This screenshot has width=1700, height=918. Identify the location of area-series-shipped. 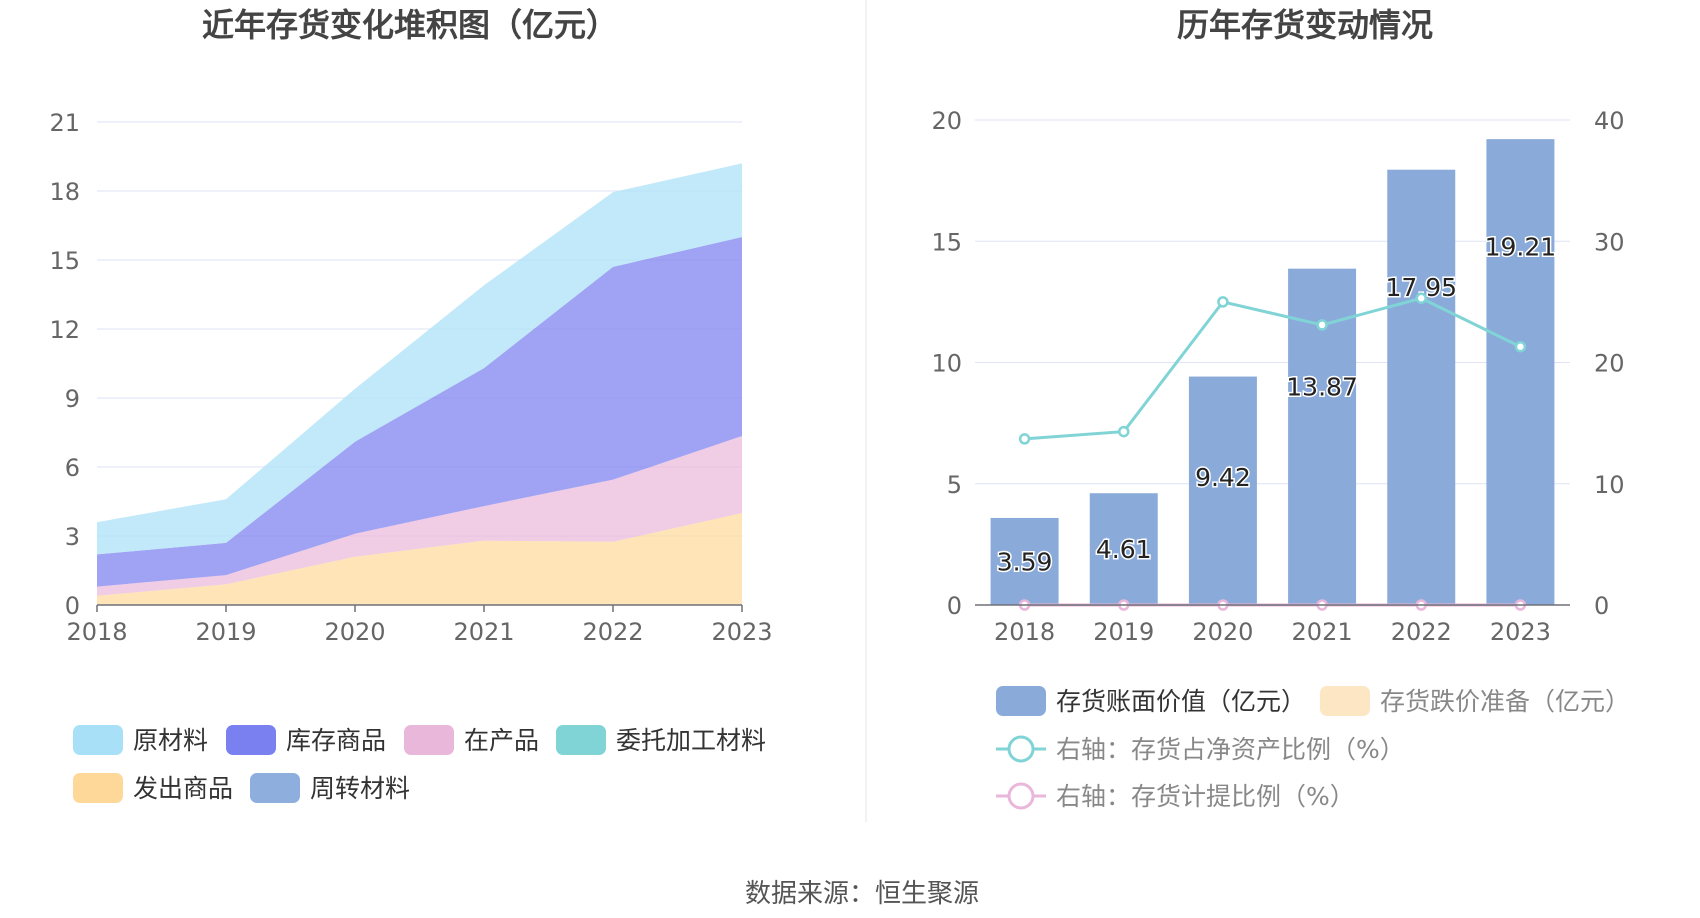
(419, 559).